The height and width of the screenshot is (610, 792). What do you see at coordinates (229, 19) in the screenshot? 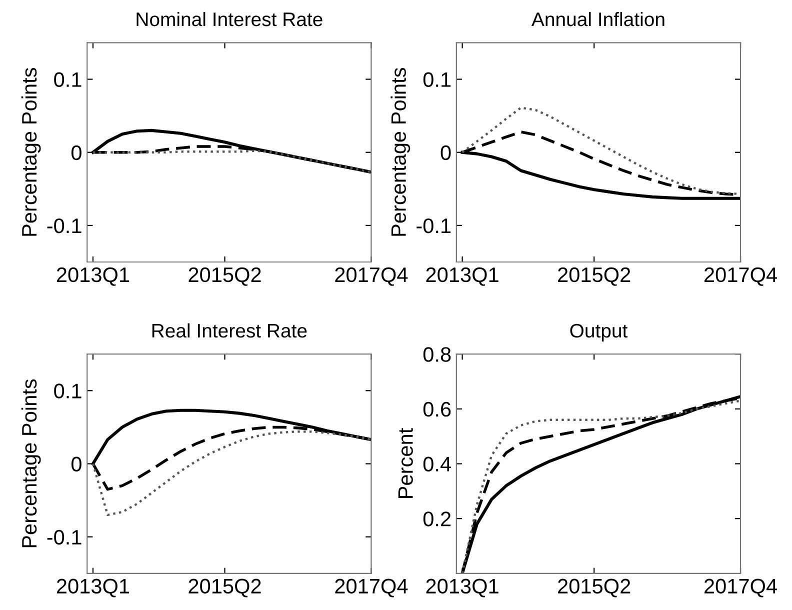
I see `chart-title: Nominal Interest Rate` at bounding box center [229, 19].